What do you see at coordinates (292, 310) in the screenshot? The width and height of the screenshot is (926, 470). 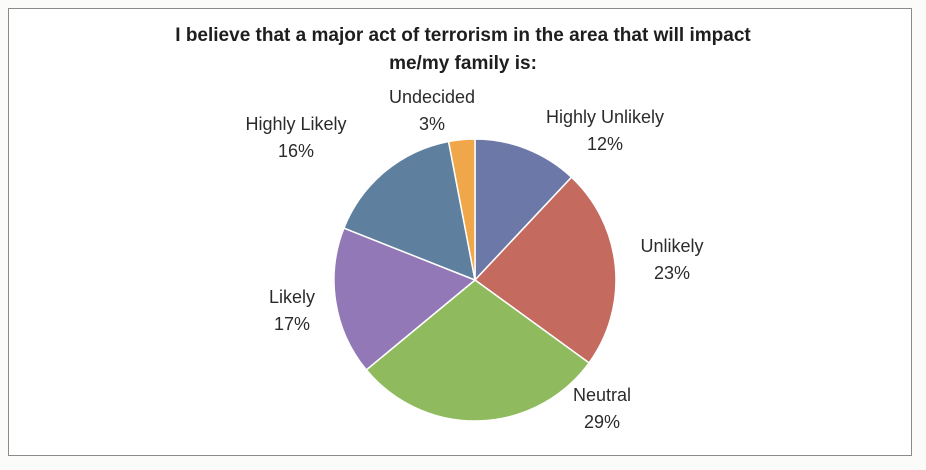 I see `slice-label-likely: Likely 17%` at bounding box center [292, 310].